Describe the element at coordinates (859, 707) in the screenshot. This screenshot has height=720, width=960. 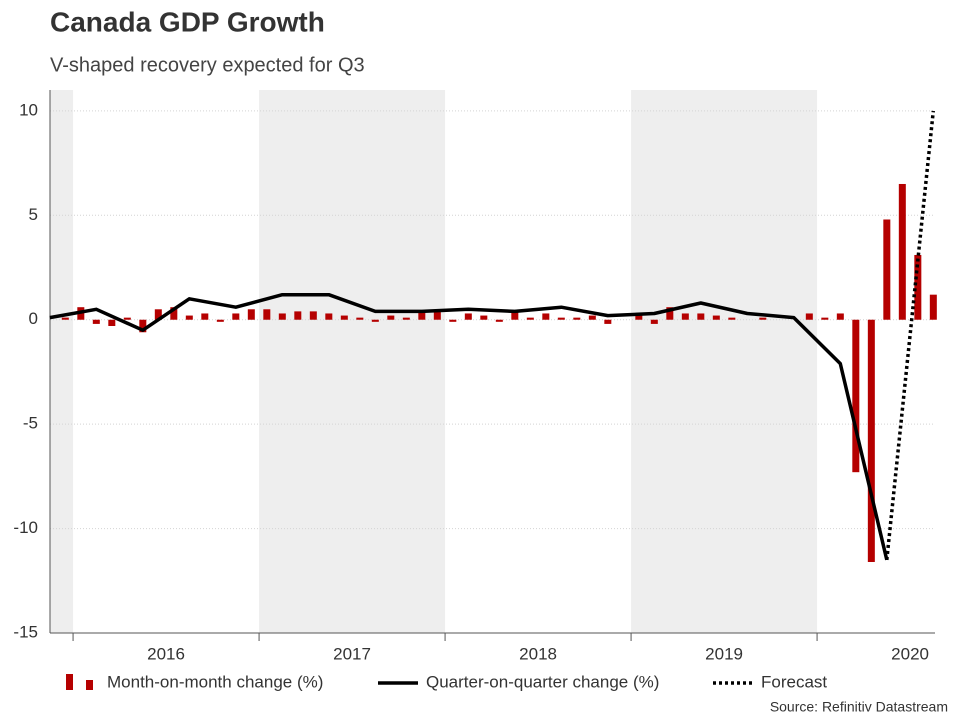
I see `source-note: Source: Refinitiv Datastream` at that location.